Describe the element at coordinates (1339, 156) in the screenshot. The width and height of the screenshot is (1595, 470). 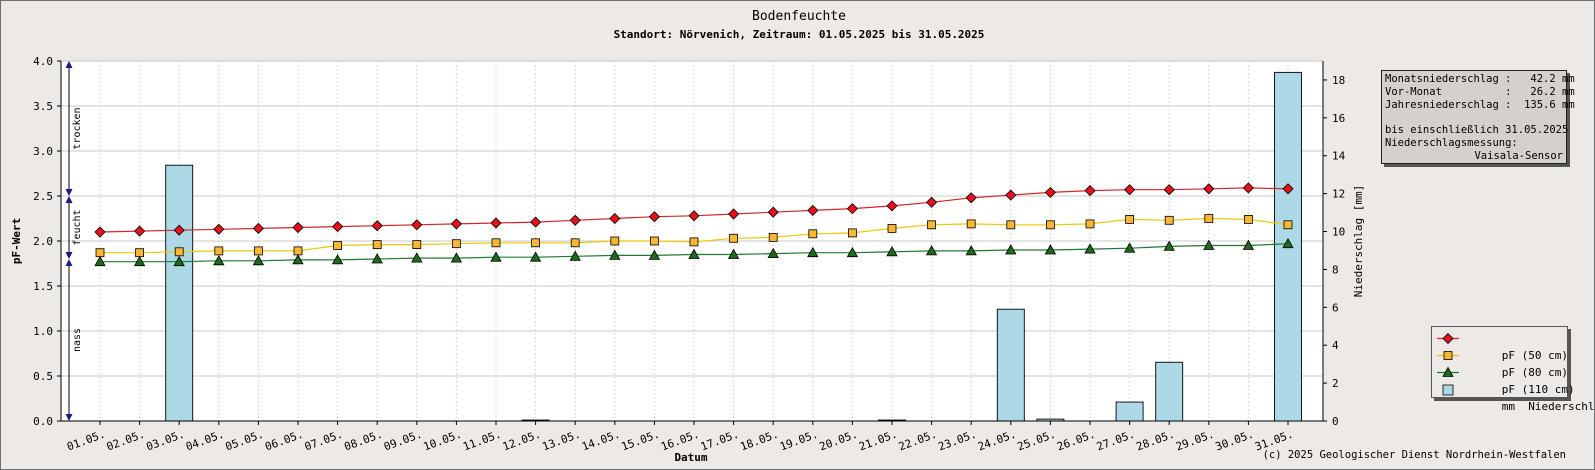
I see `y-tick-label-right: 14` at that location.